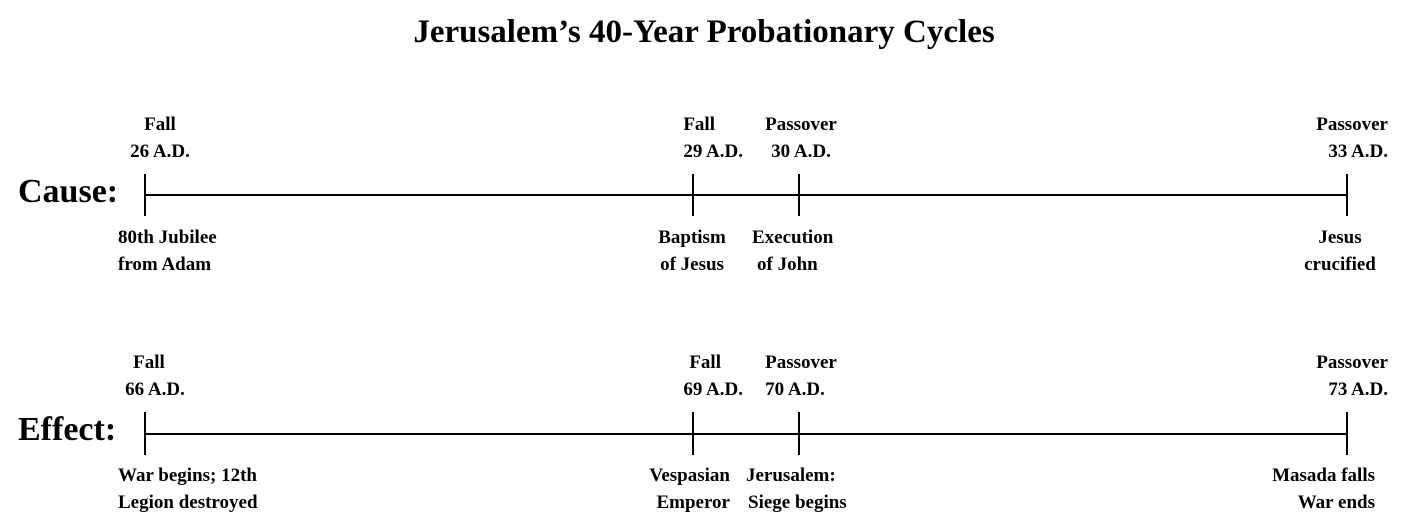  What do you see at coordinates (746, 434) in the screenshot?
I see `effect-axis-line` at bounding box center [746, 434].